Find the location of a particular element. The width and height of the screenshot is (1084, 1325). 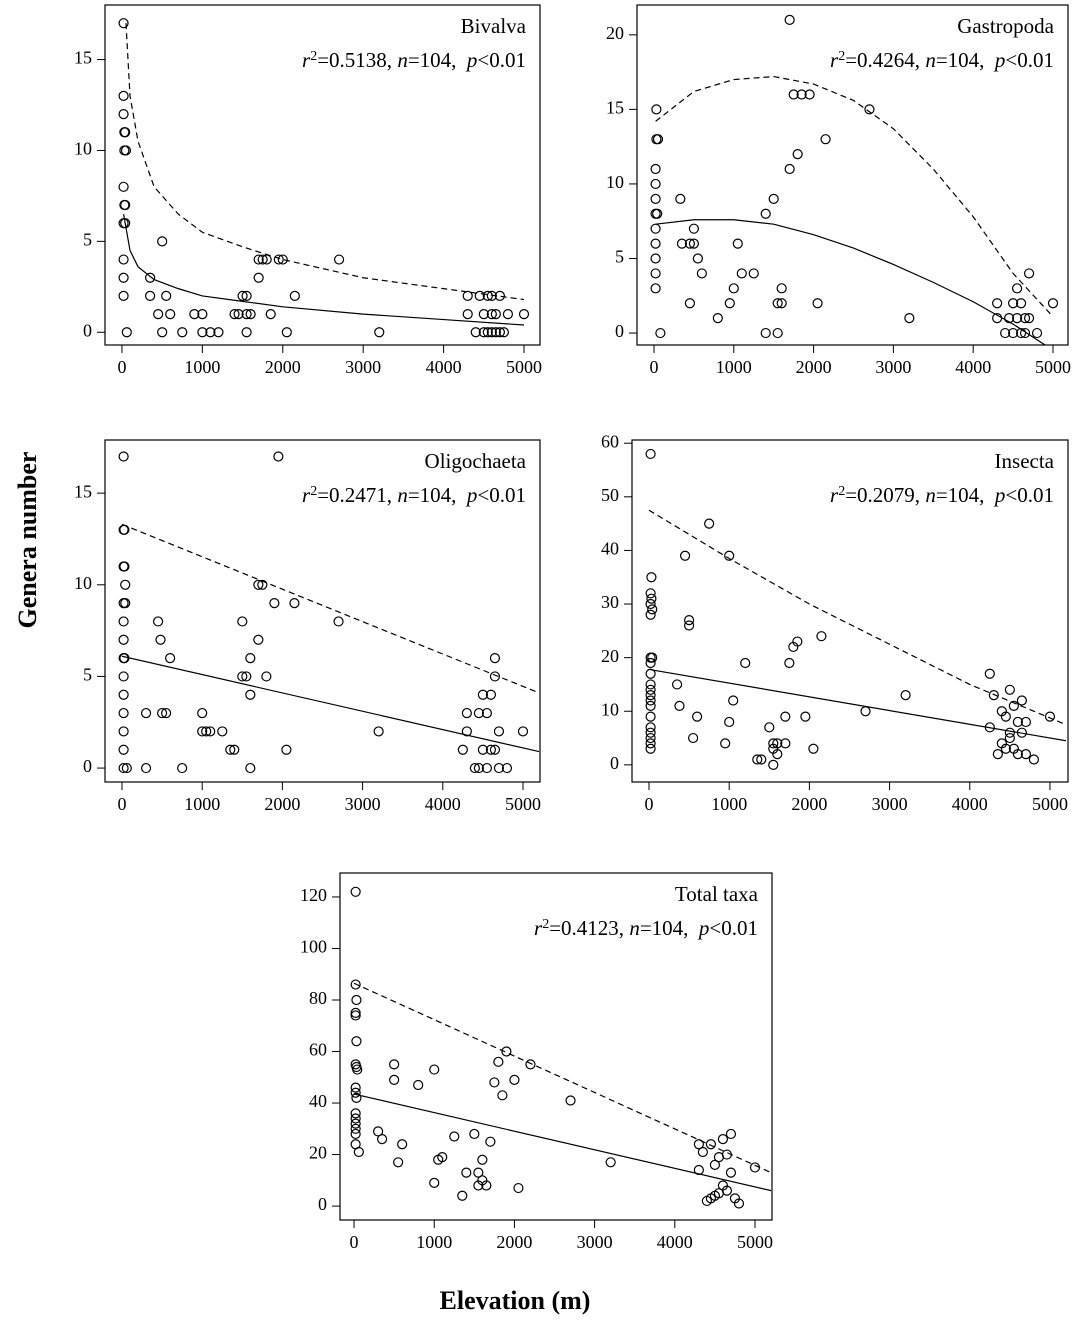

annotation: r2=0.5138, n=104, p<0.01 is located at coordinates (414, 60).